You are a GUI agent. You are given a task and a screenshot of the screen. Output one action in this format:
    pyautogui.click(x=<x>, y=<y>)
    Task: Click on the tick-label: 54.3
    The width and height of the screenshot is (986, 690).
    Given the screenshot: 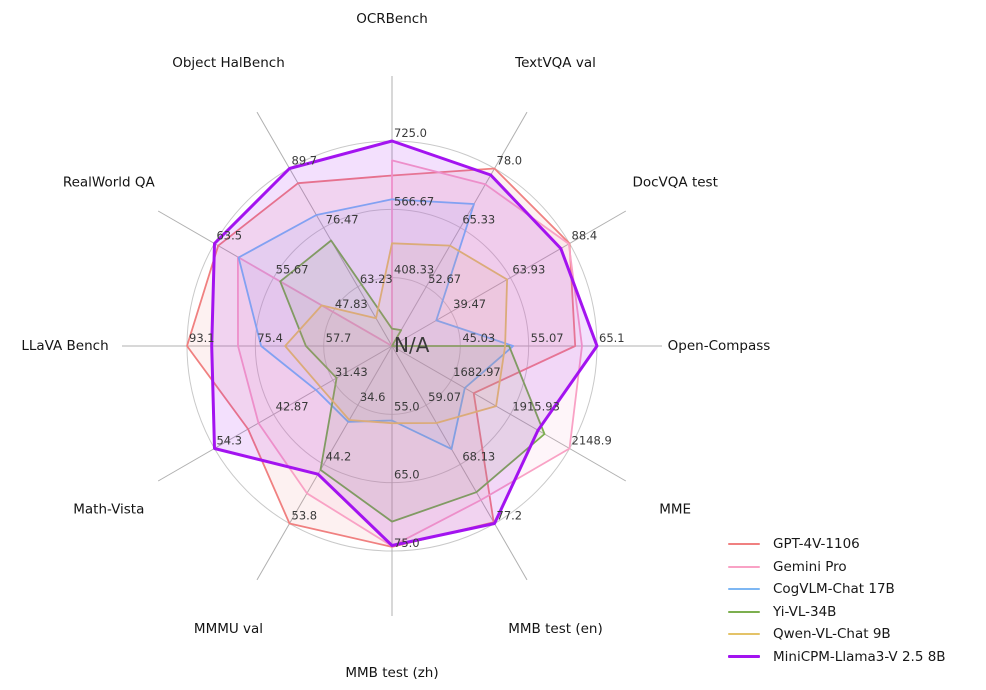 What is the action you would take?
    pyautogui.click(x=229, y=441)
    